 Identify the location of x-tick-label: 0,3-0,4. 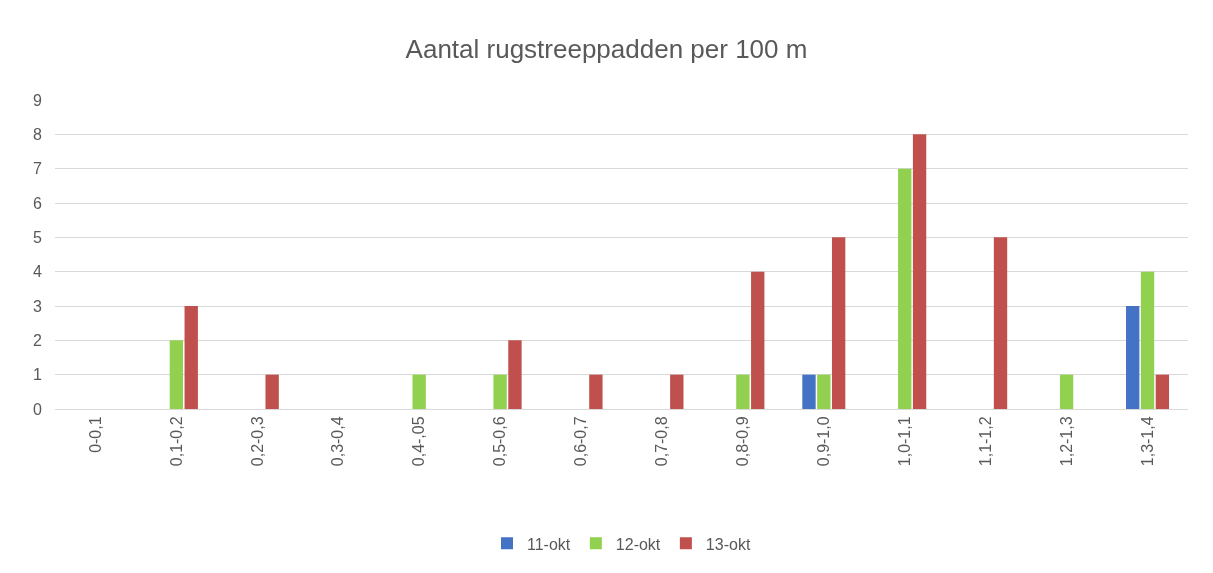
(338, 441).